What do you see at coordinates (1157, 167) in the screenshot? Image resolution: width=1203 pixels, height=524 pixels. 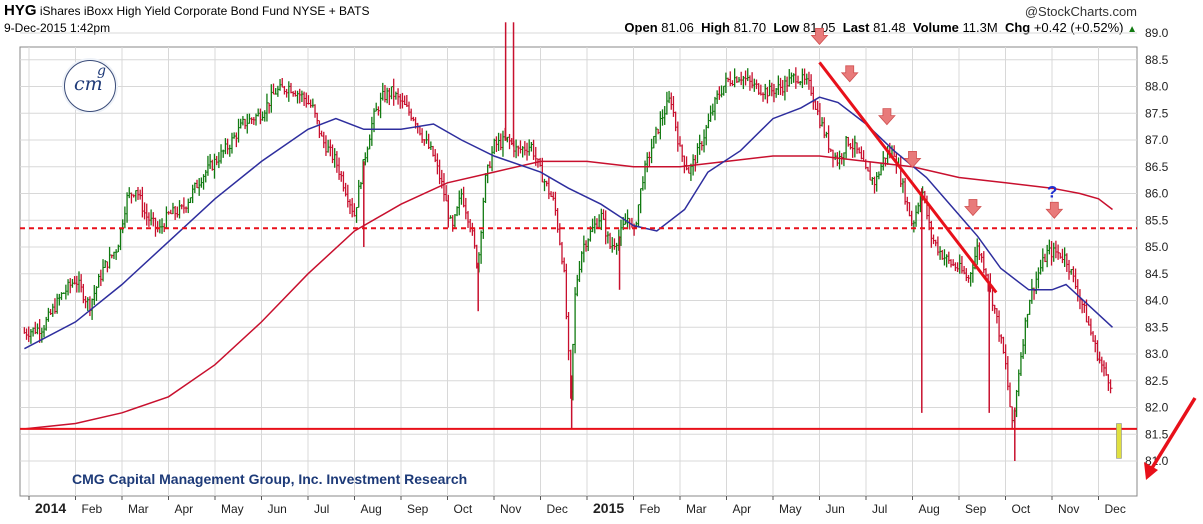 I see `y-tick-label: 86.5` at bounding box center [1157, 167].